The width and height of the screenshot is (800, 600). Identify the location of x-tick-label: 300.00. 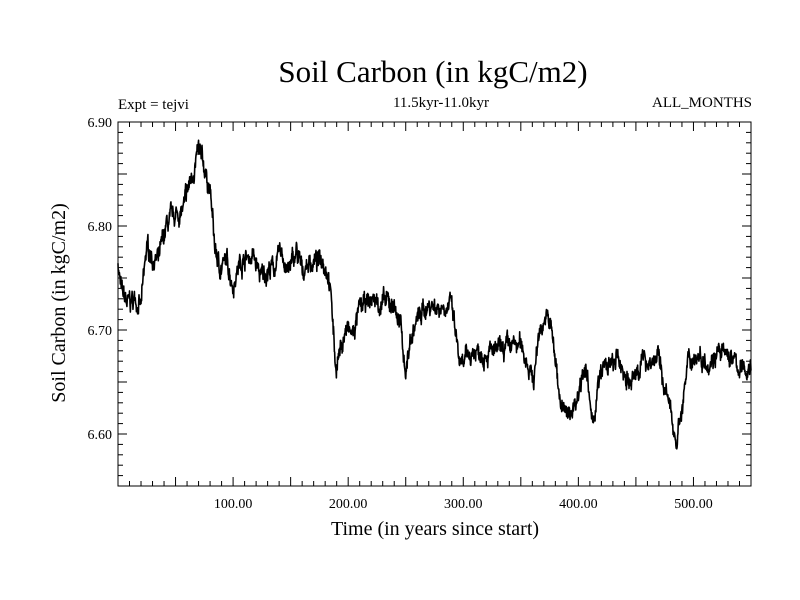
(463, 504).